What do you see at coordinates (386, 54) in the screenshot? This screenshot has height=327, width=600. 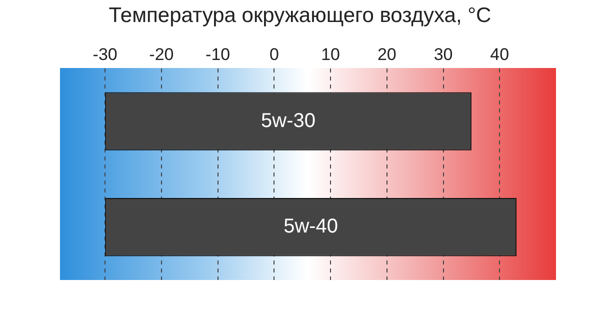 I see `x-tick-label: 20` at bounding box center [386, 54].